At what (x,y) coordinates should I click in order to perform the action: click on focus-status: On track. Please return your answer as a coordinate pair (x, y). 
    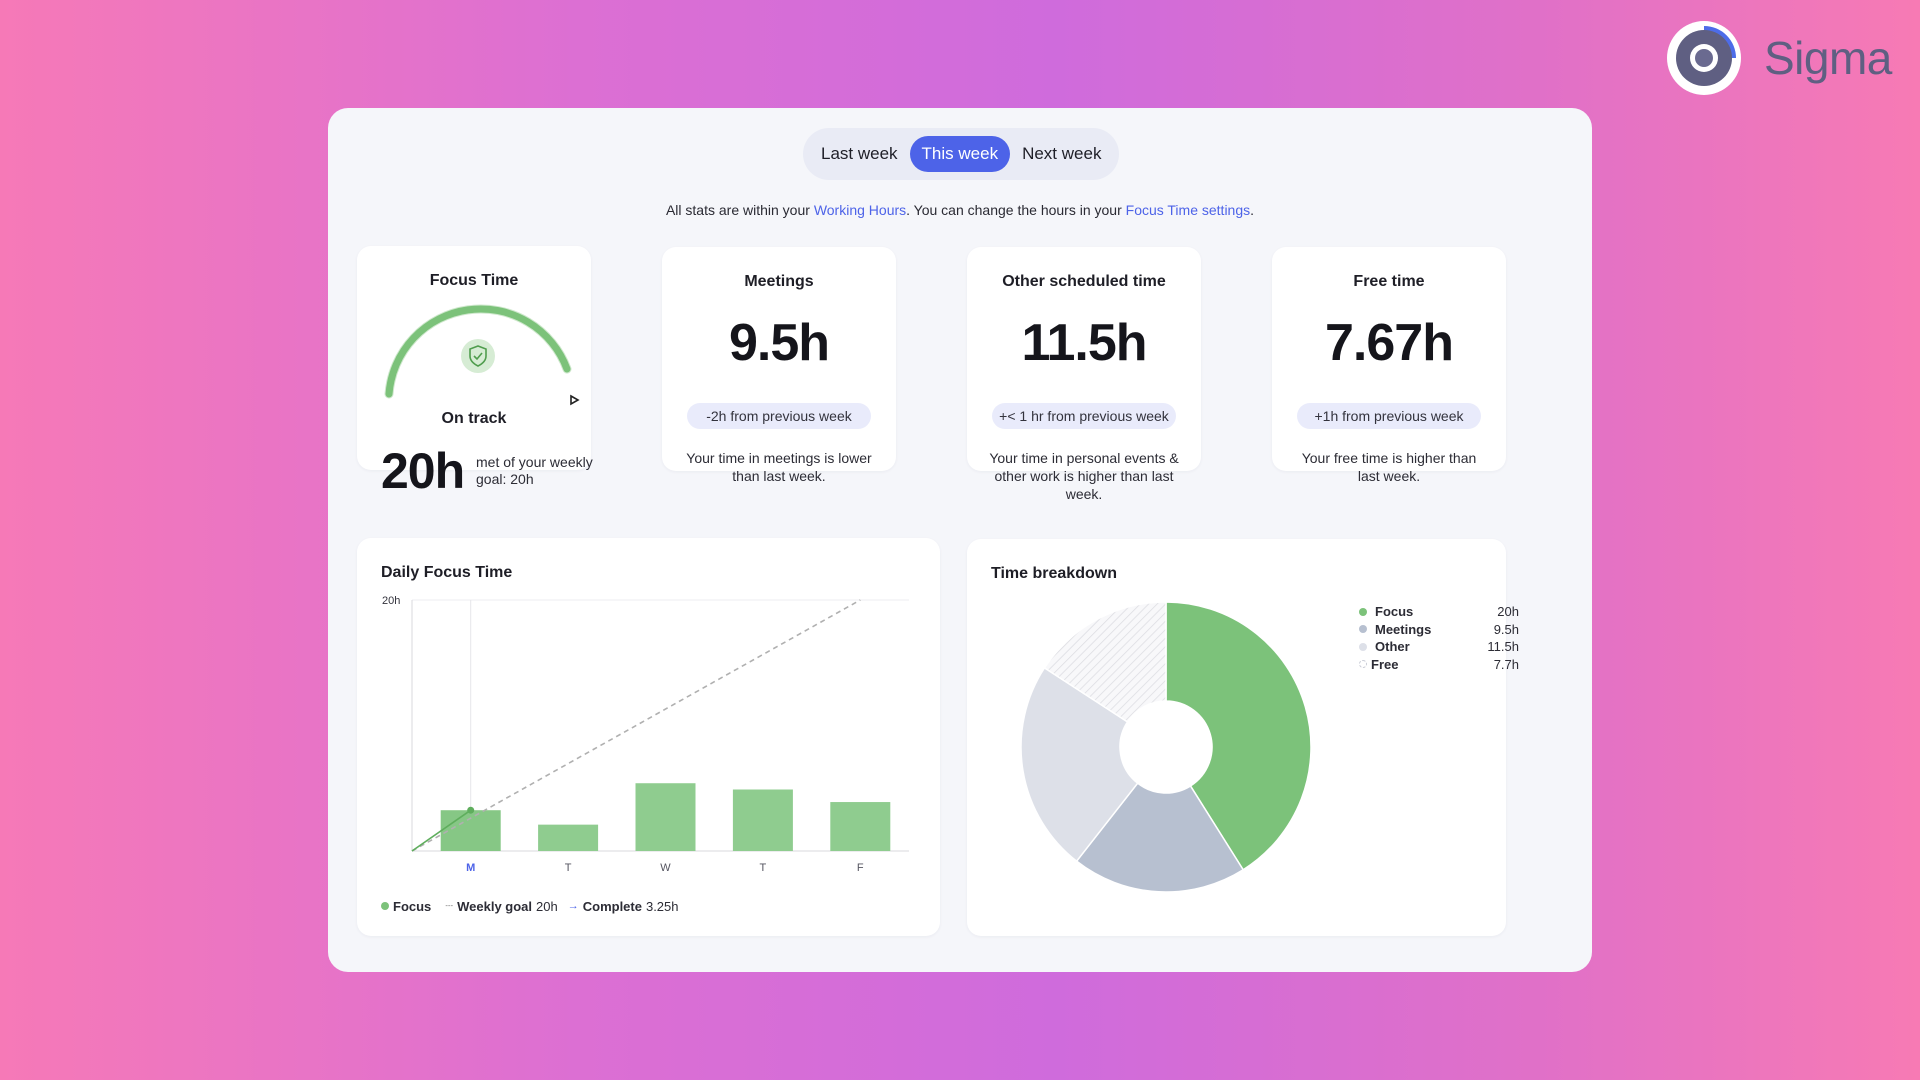
    Looking at the image, I should click on (474, 418).